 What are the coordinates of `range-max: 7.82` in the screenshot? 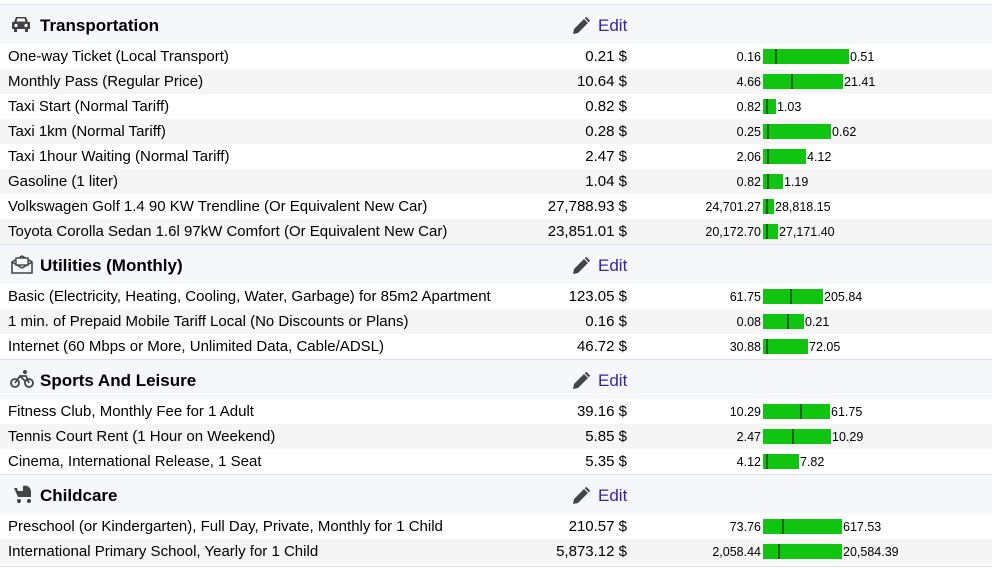 It's located at (812, 462).